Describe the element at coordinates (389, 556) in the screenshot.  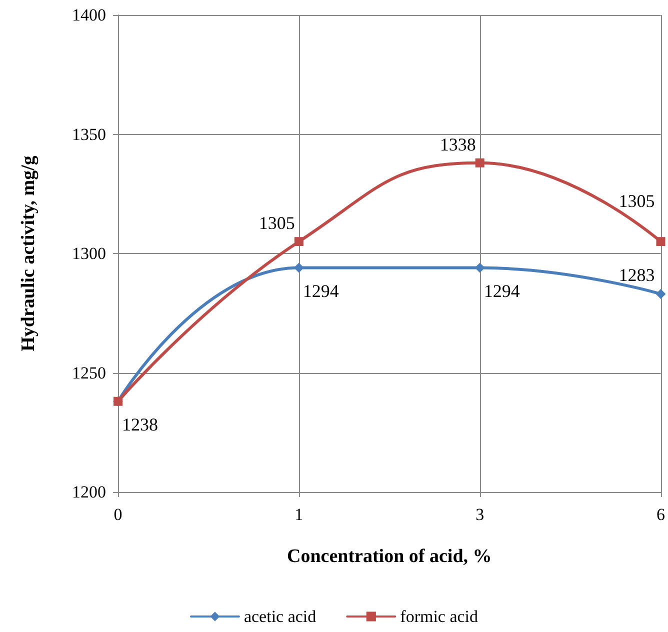
I see `x-axis-title: Concentration of acid, %` at that location.